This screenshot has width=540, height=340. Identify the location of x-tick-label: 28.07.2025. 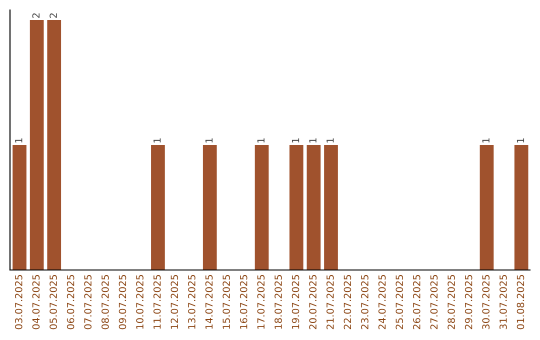
(451, 302).